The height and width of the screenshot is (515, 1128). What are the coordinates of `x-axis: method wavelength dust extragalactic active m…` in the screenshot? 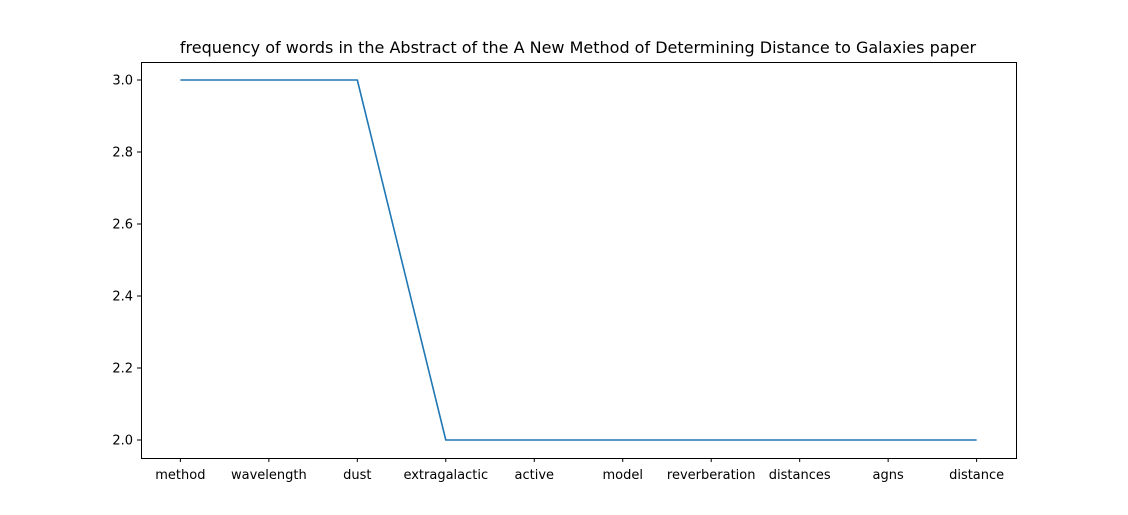 It's located at (579, 470).